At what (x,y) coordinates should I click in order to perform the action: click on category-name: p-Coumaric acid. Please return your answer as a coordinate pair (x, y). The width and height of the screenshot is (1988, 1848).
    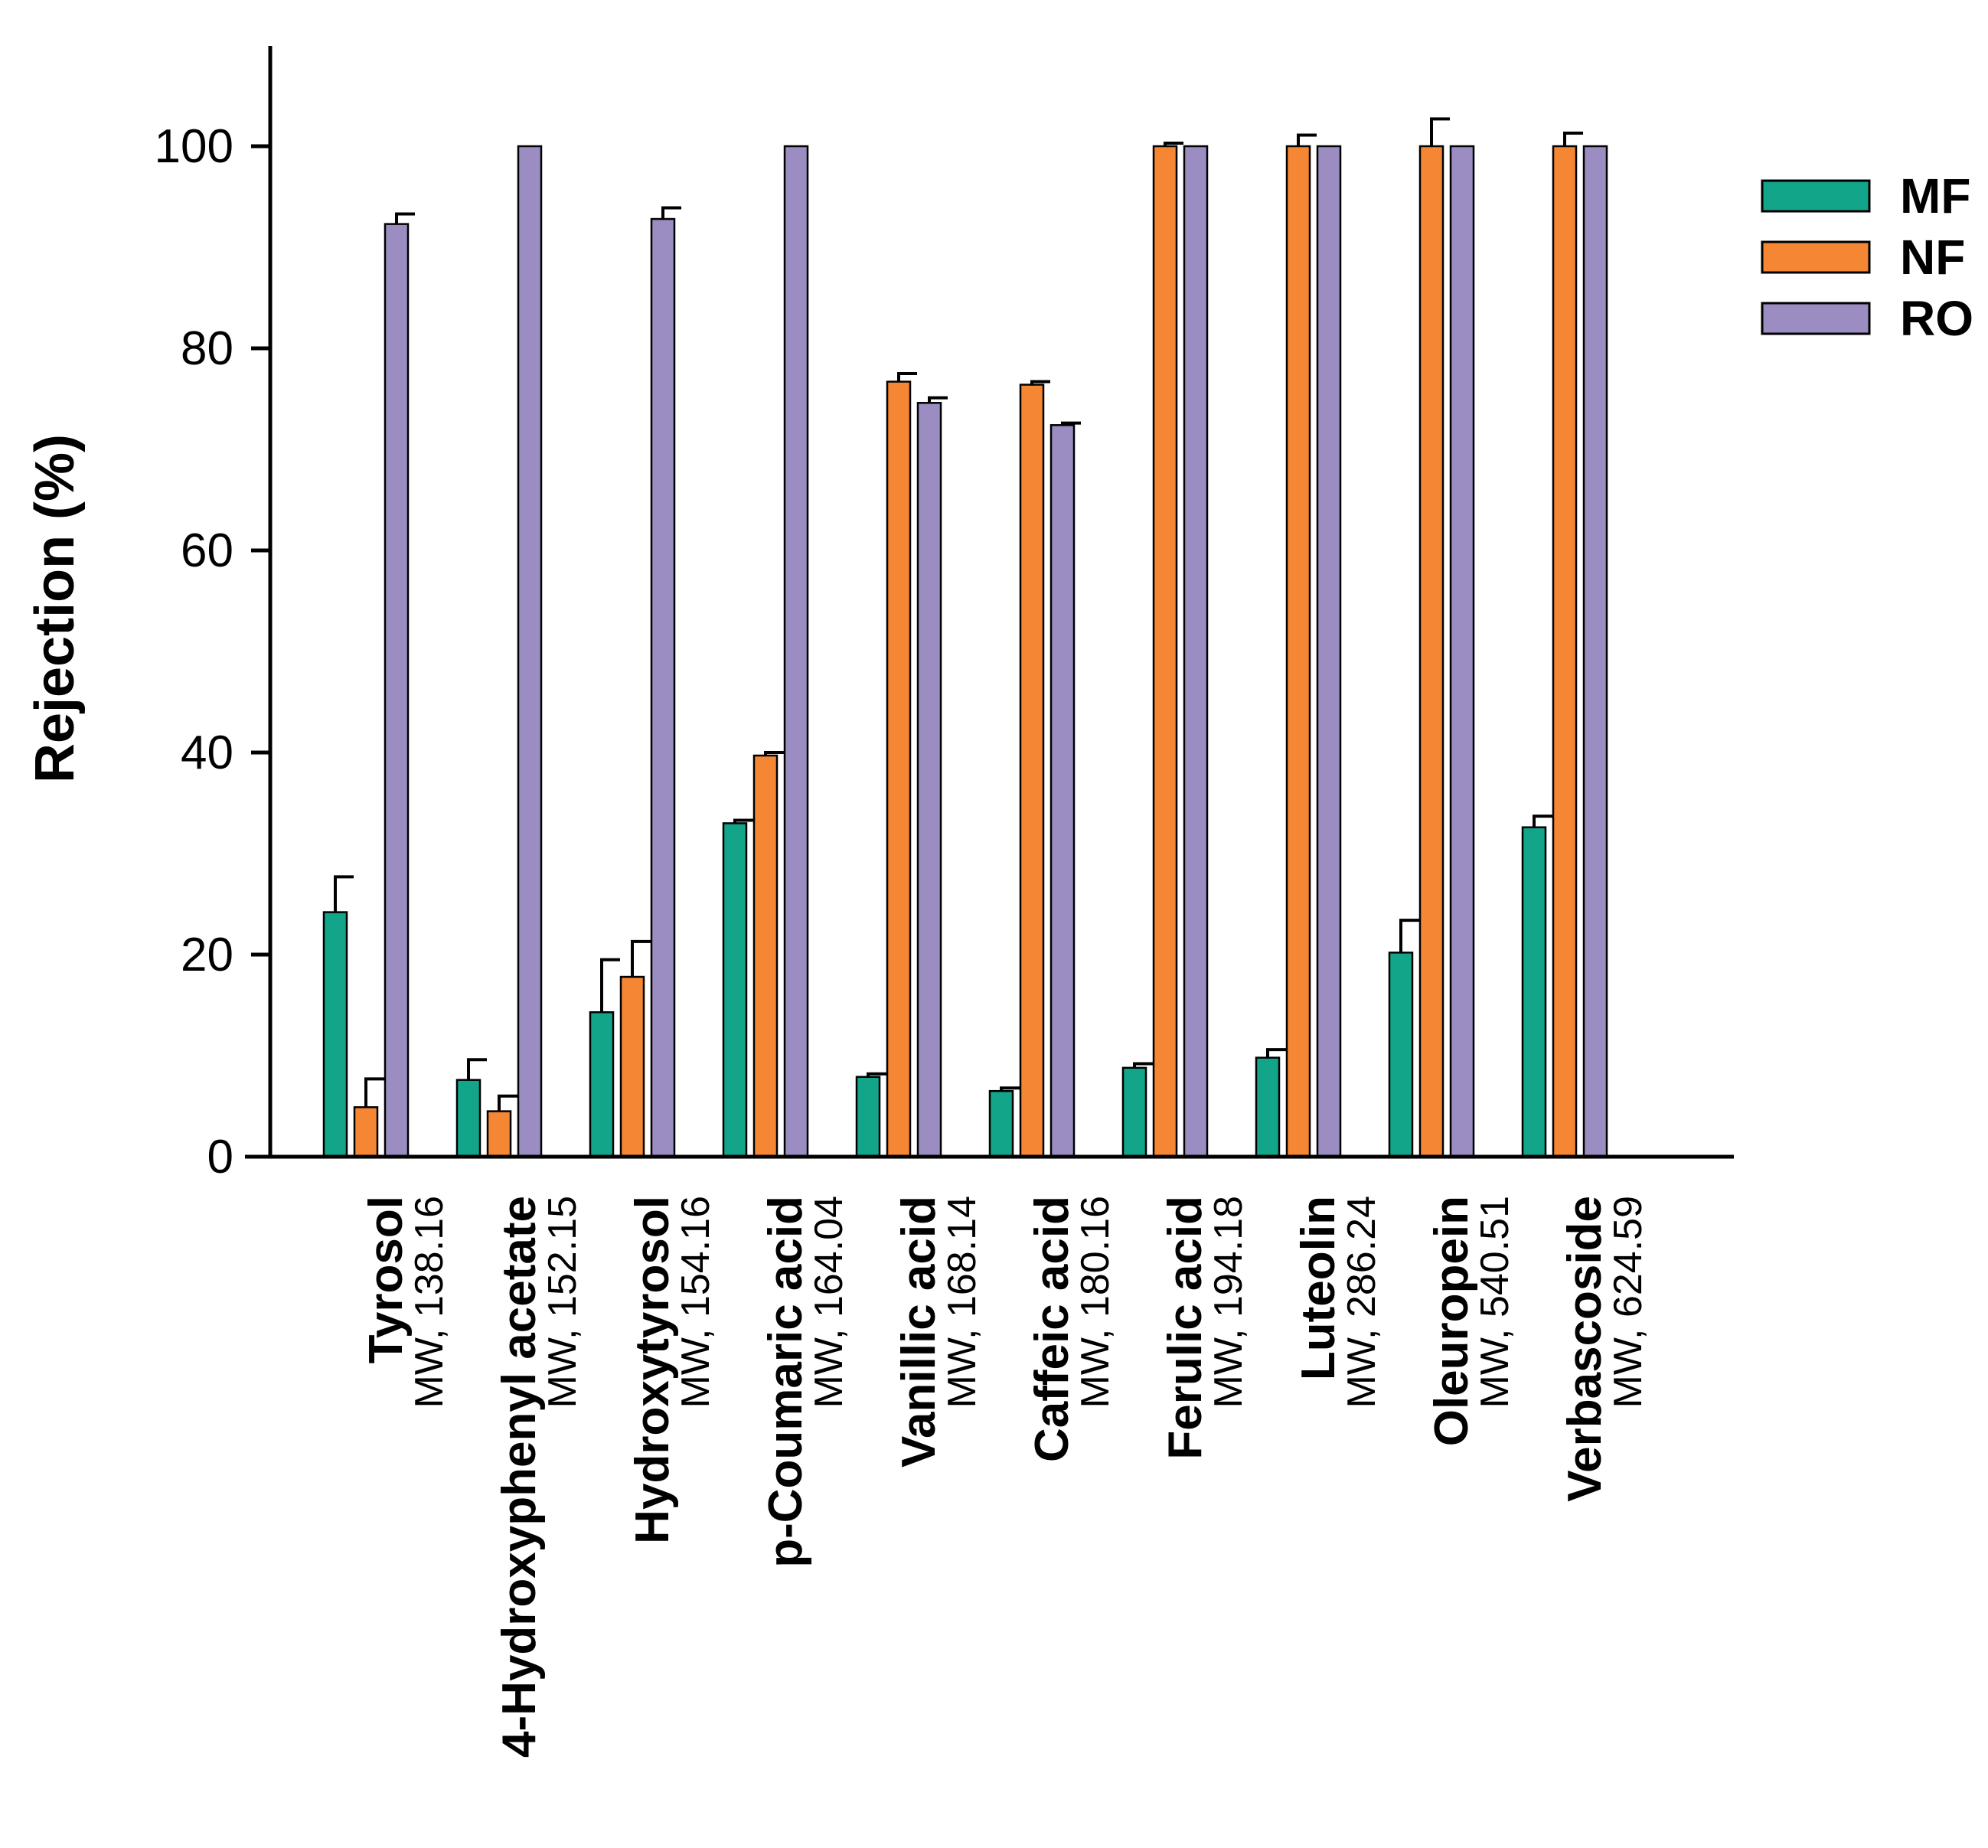
    Looking at the image, I should click on (785, 1382).